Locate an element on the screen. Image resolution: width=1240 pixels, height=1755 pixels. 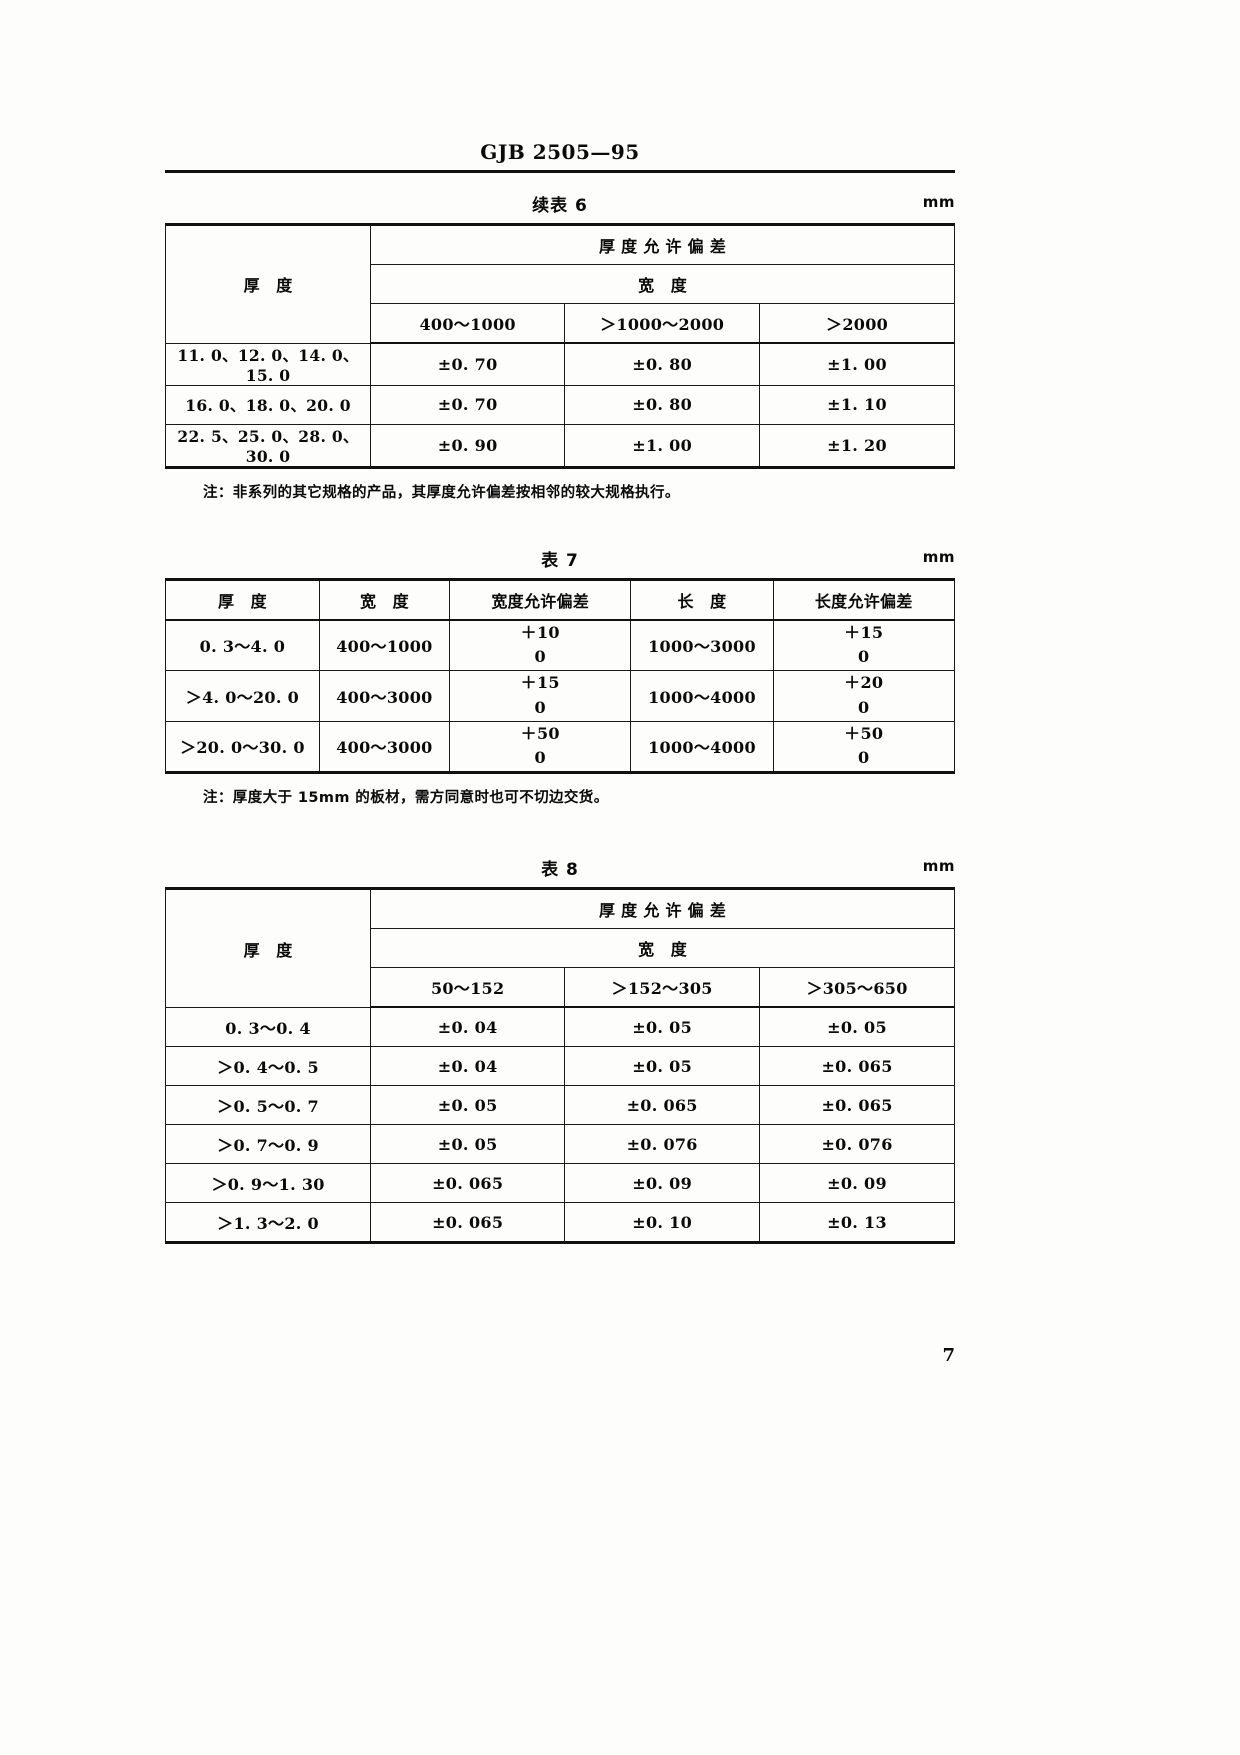
table7-r1-length: 1000～4000 is located at coordinates (702, 696).